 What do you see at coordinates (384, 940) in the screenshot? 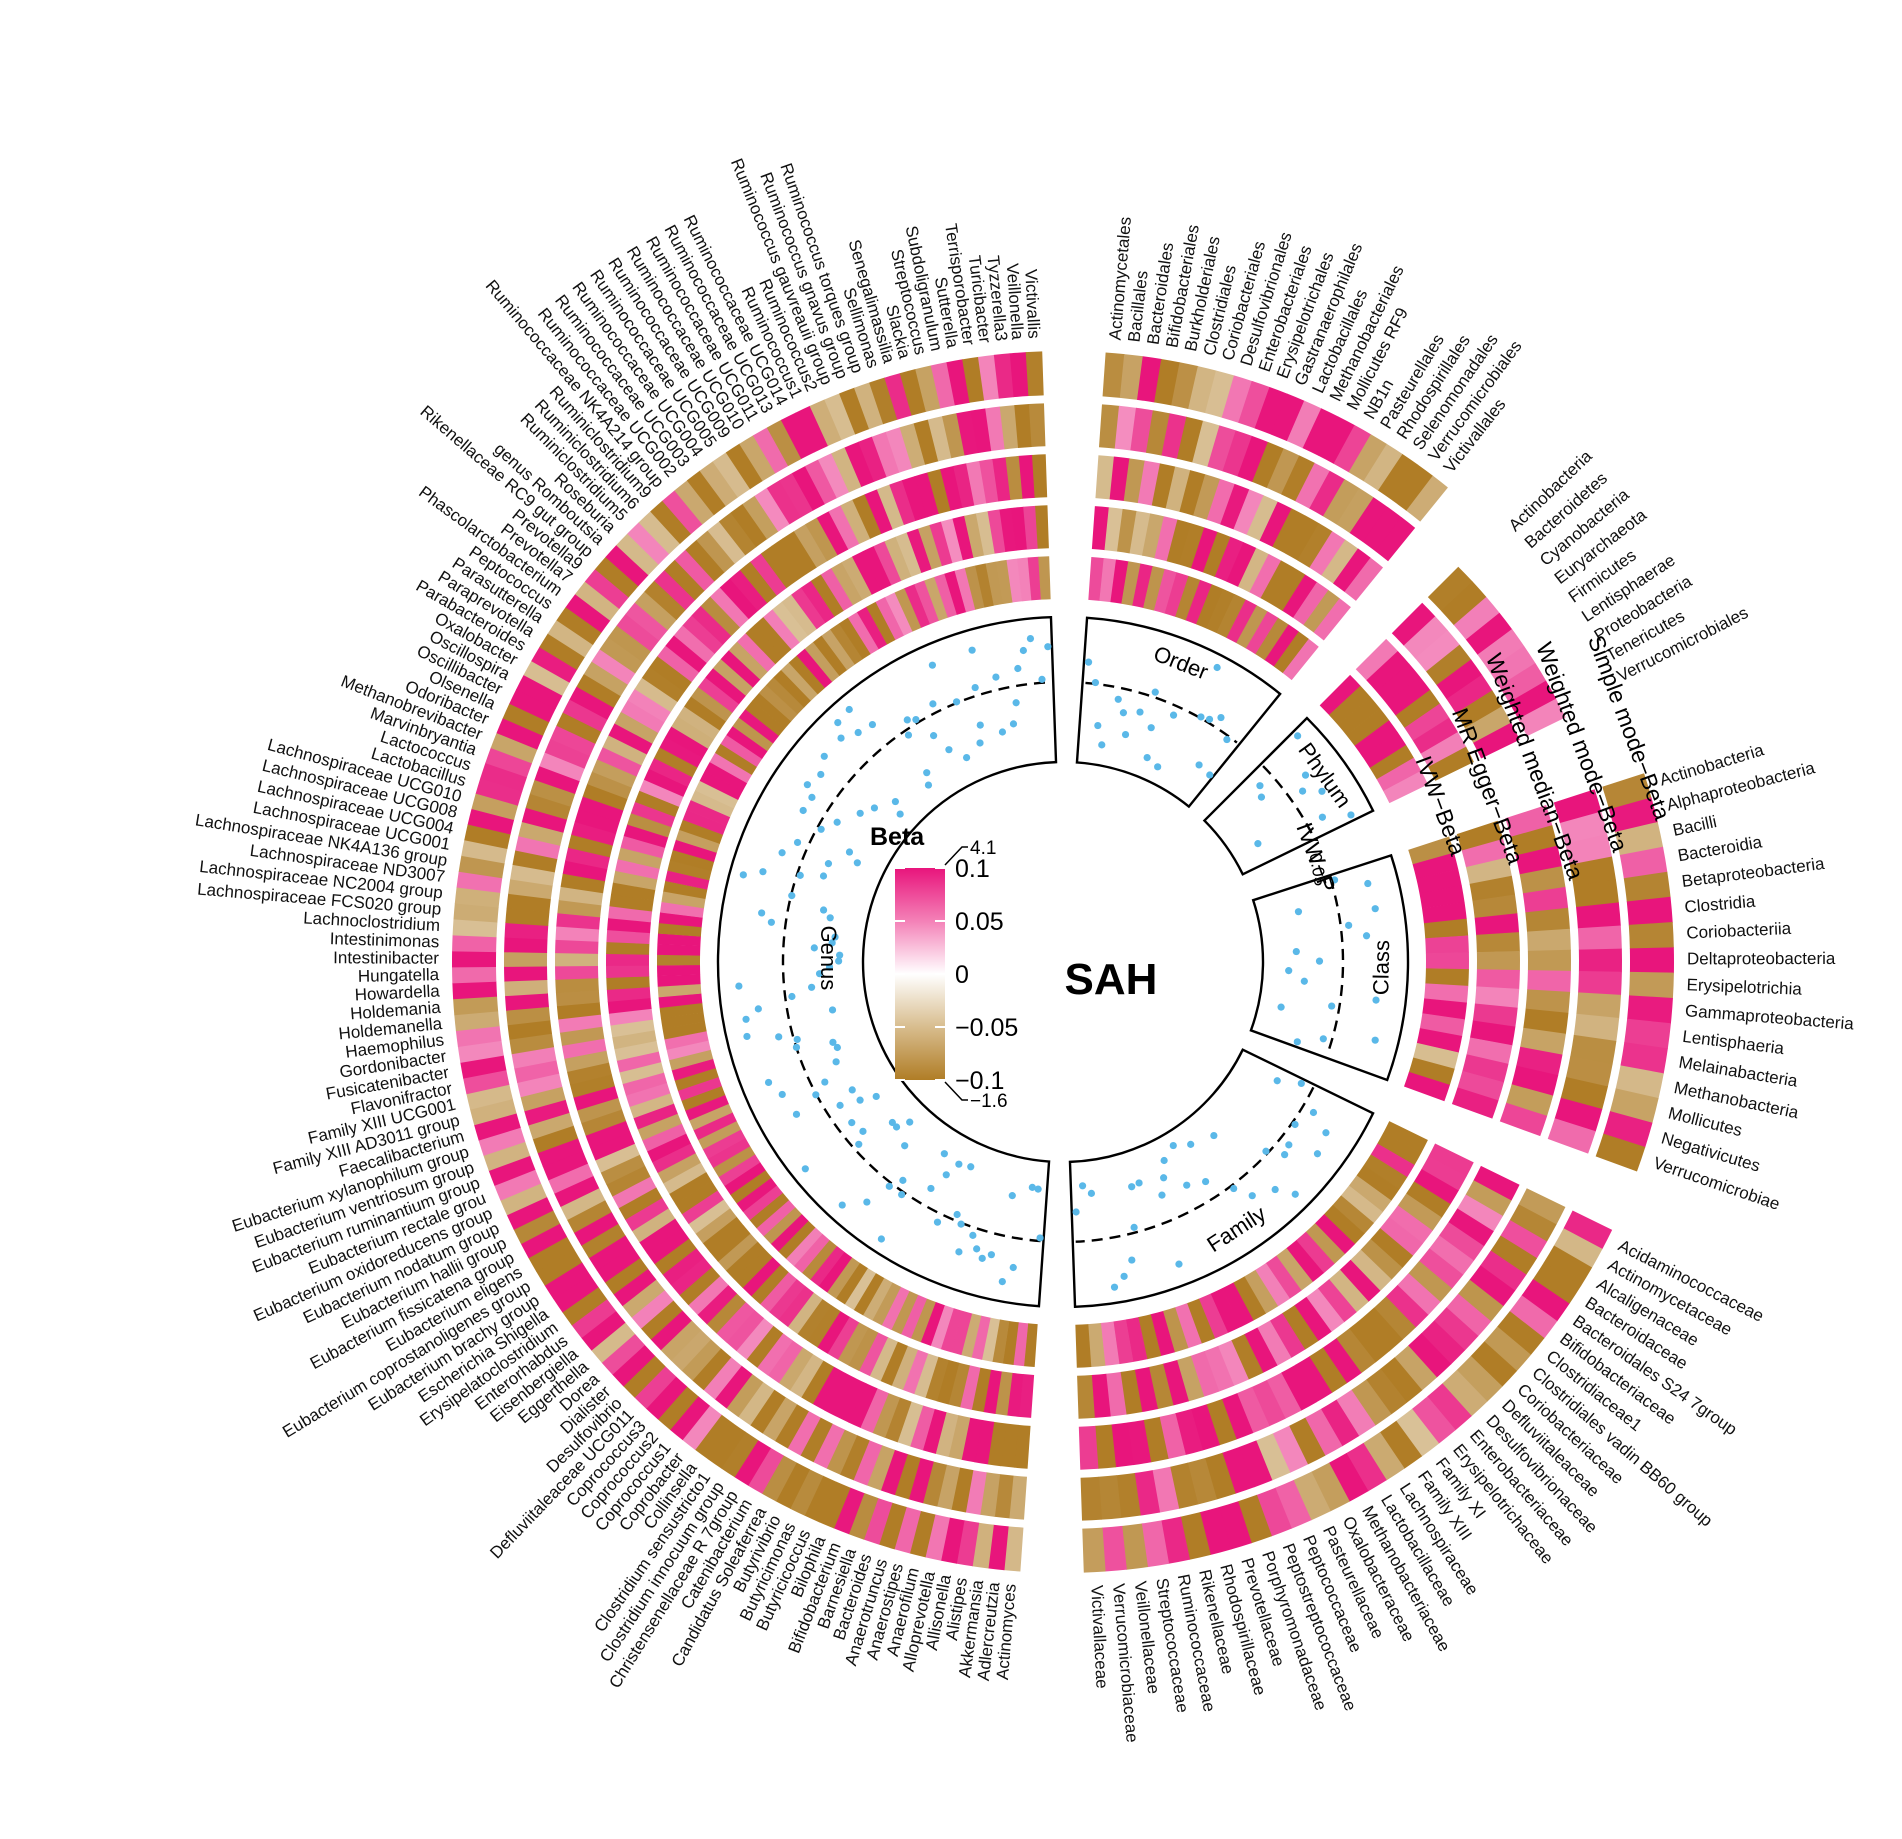
I see `taxon-label-genus: Intestinimonas` at bounding box center [384, 940].